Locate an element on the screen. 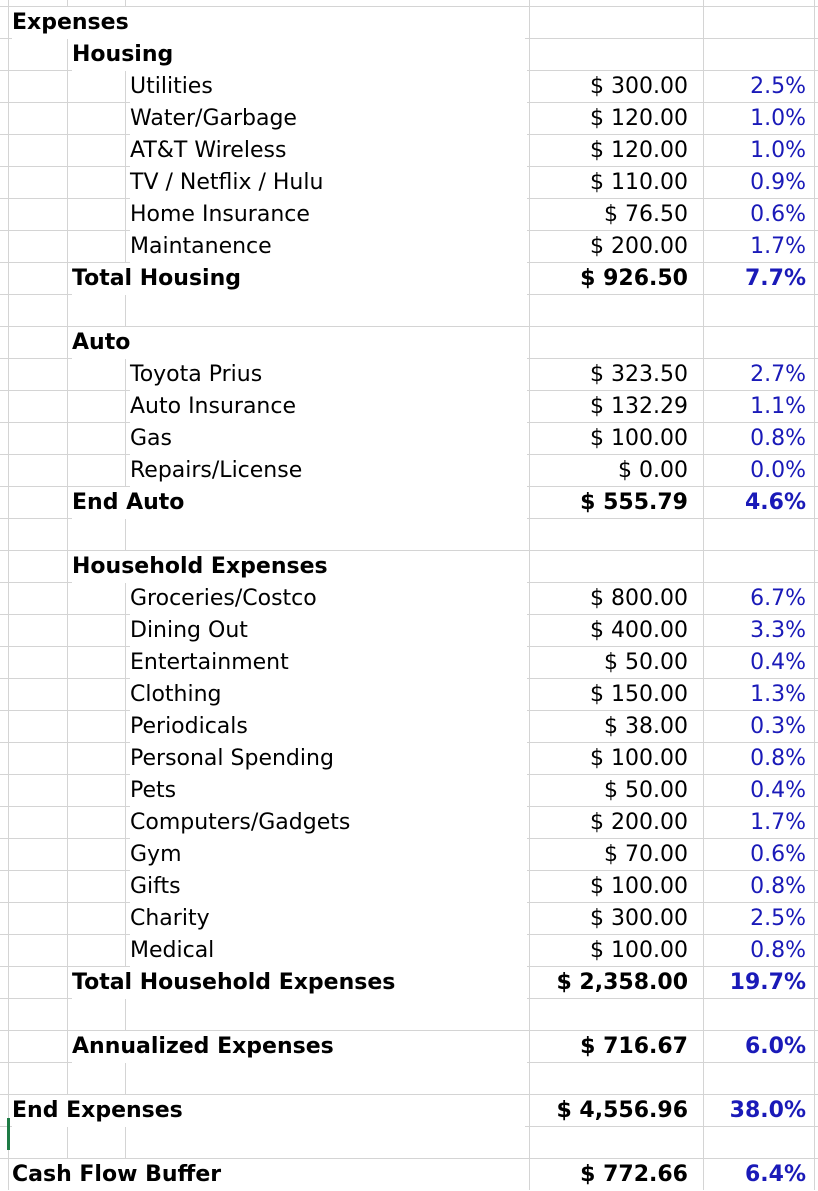 The height and width of the screenshot is (1191, 818). household-header-cell: Household Expenses is located at coordinates (299, 567).